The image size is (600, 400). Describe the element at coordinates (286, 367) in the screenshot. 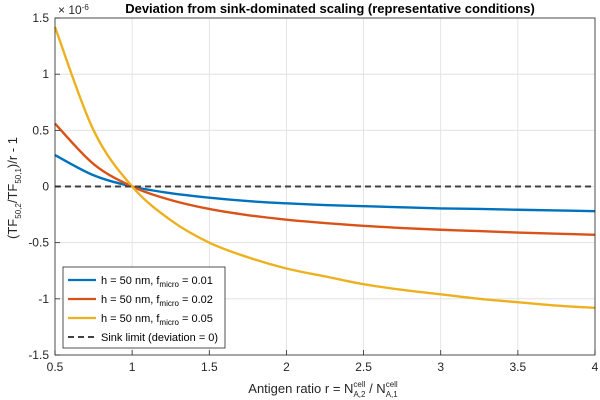

I see `x-tick-label: 2` at that location.